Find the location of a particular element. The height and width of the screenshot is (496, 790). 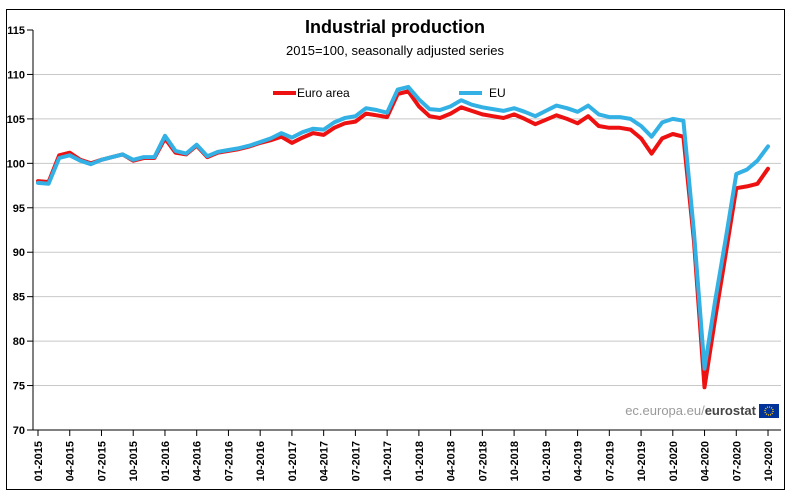

x-tick-label: 07-2015 is located at coordinates (102, 461).